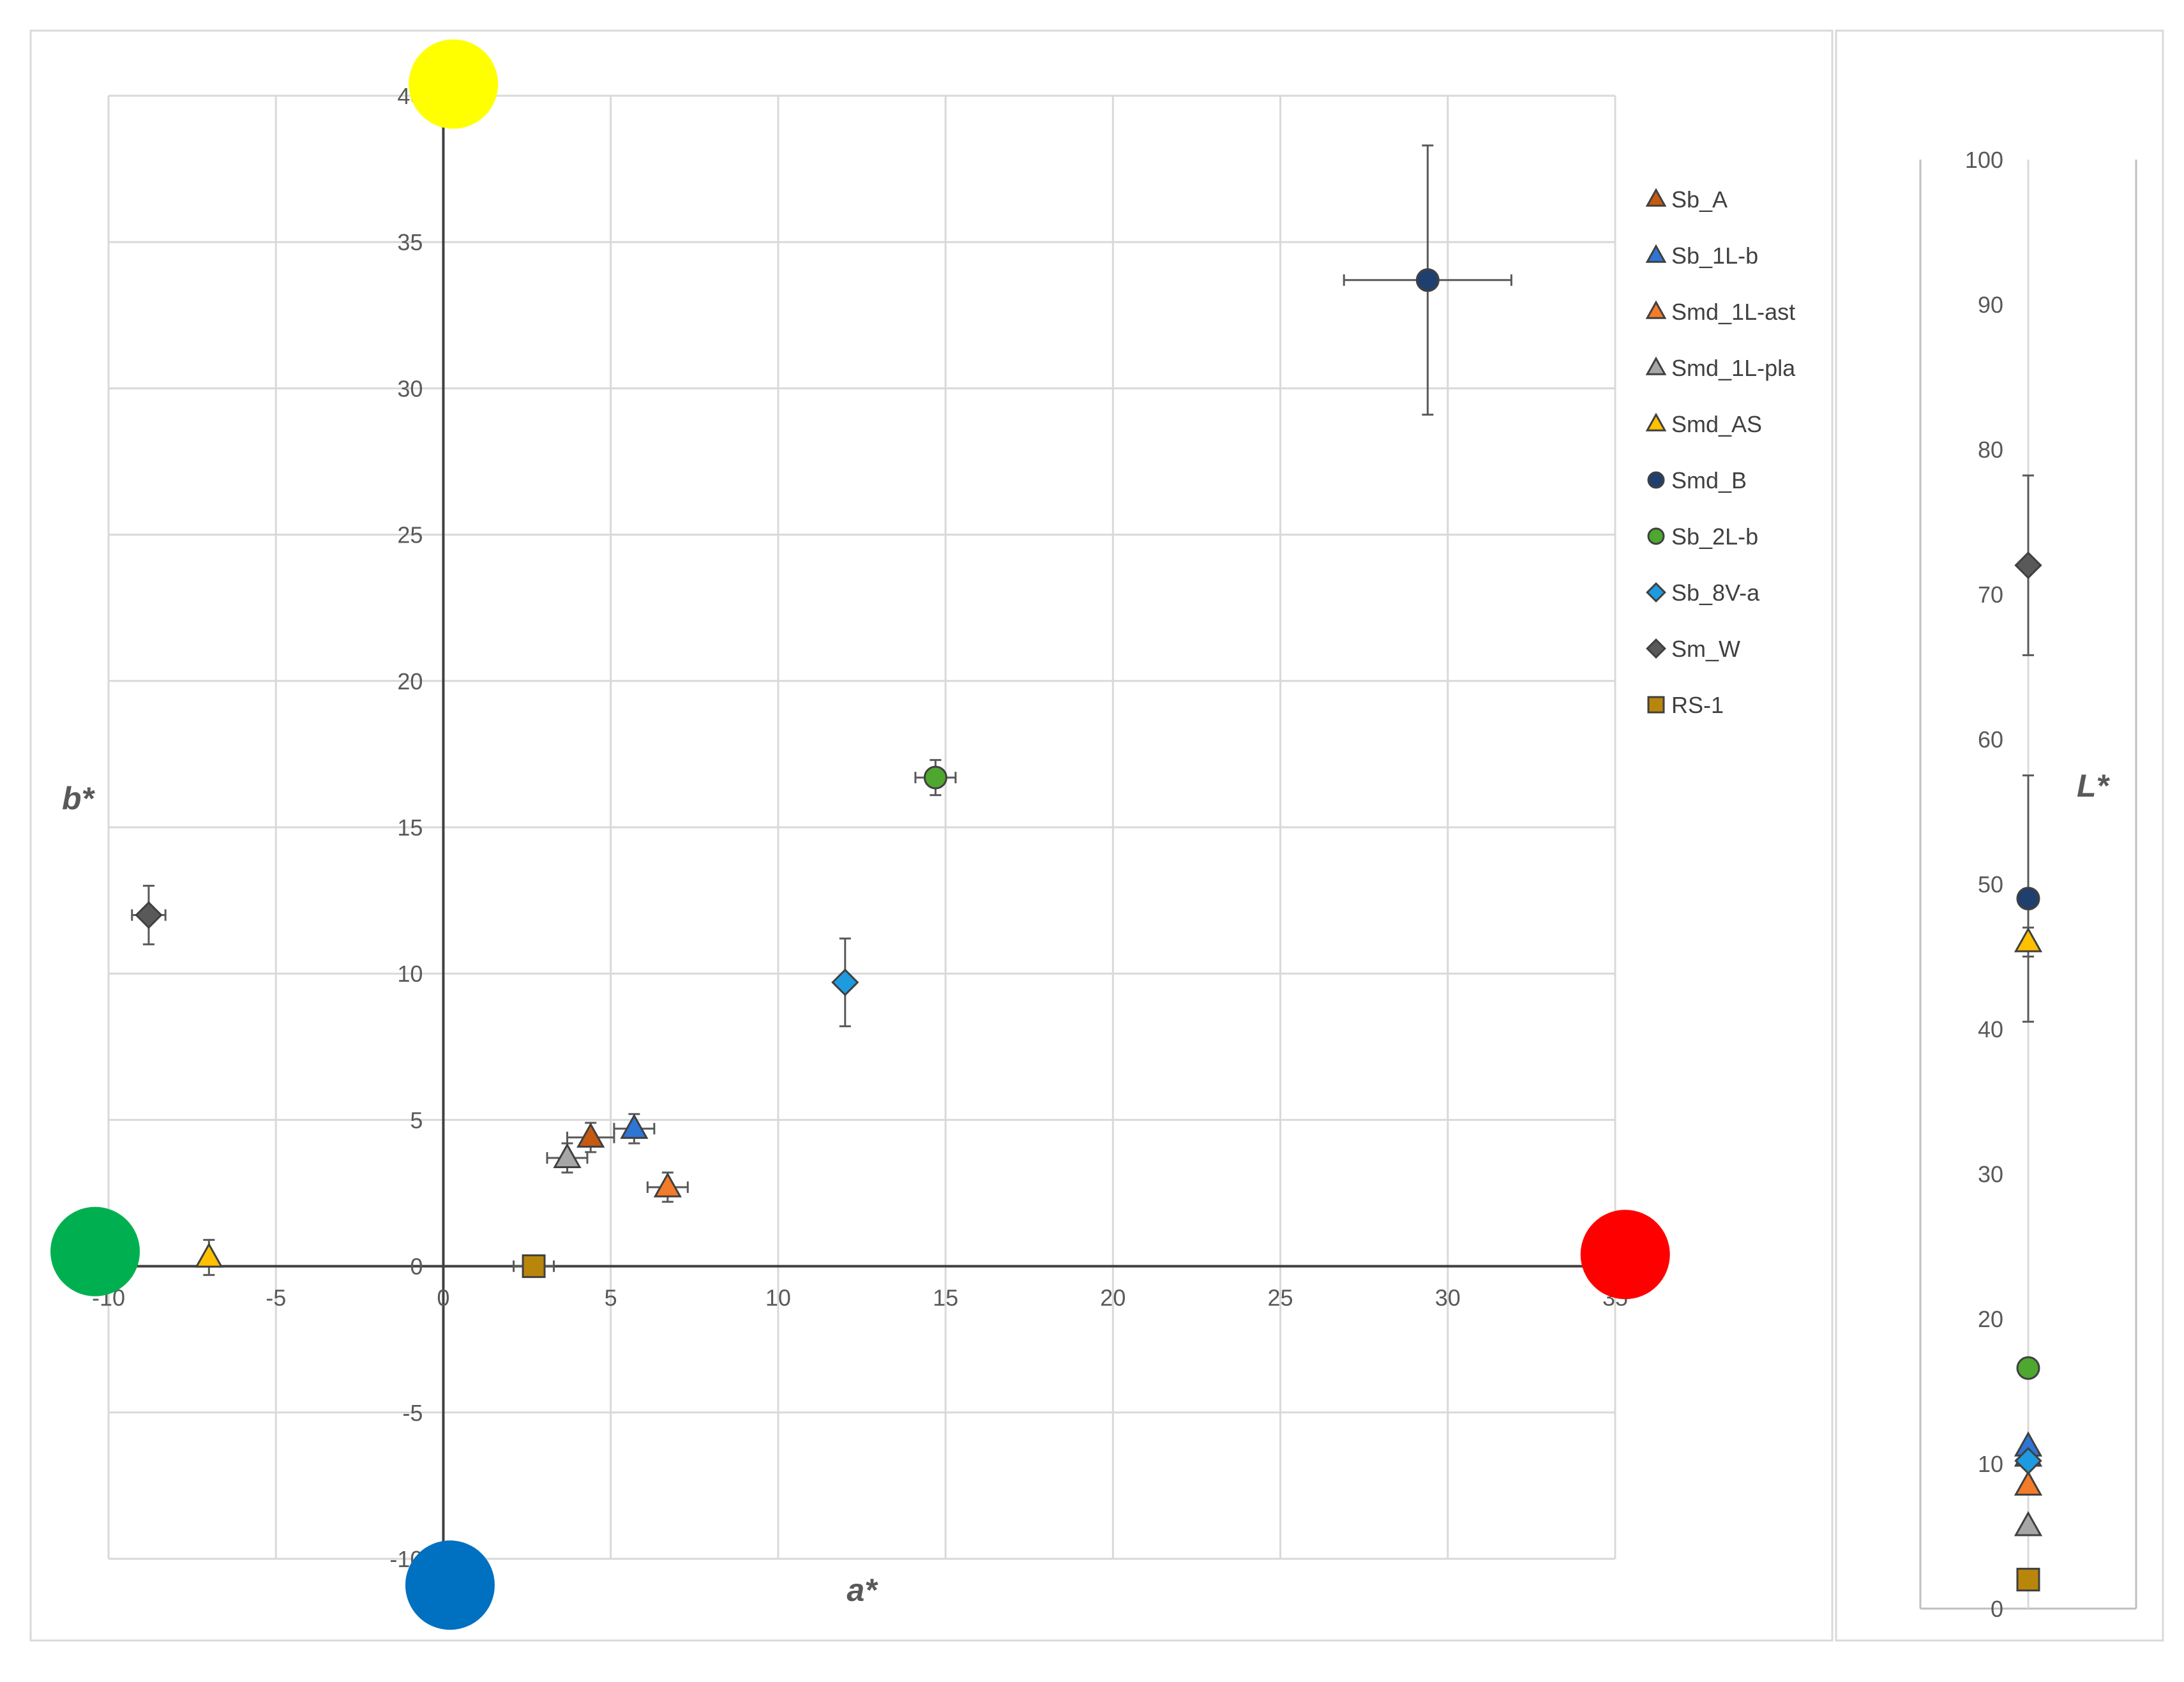 The width and height of the screenshot is (2184, 1682). I want to click on legend-label-Sb_1L-b: Sb_1L-b, so click(1714, 256).